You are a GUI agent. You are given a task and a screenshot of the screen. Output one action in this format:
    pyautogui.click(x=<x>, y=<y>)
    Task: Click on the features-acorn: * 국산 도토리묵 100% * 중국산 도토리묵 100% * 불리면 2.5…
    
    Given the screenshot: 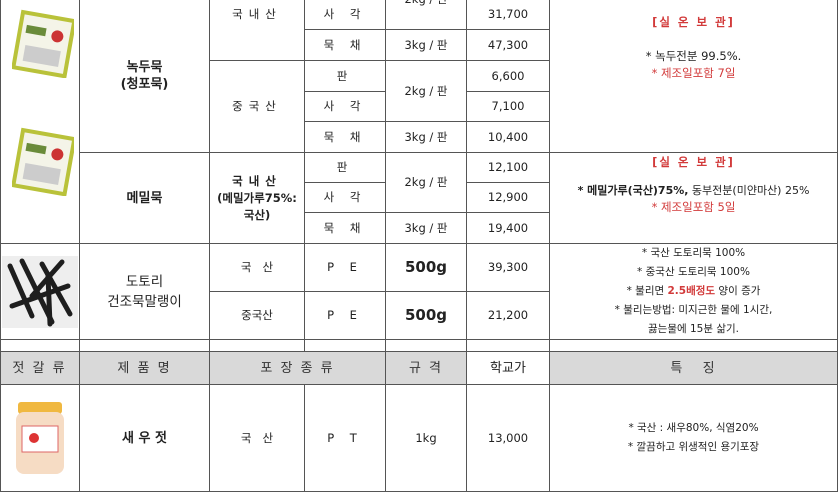 What is the action you would take?
    pyautogui.click(x=694, y=292)
    